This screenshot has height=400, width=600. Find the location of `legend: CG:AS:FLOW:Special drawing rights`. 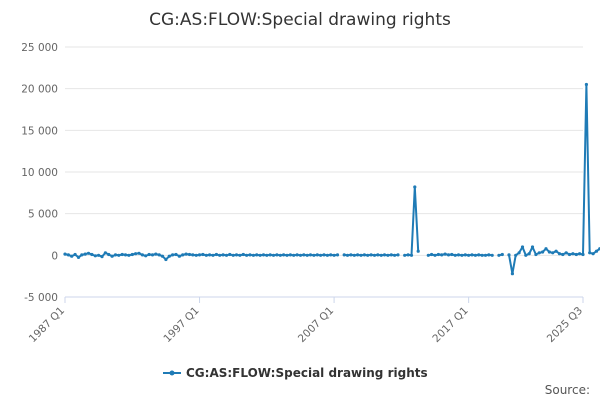

legend: CG:AS:FLOW:Special drawing rights is located at coordinates (295, 373).